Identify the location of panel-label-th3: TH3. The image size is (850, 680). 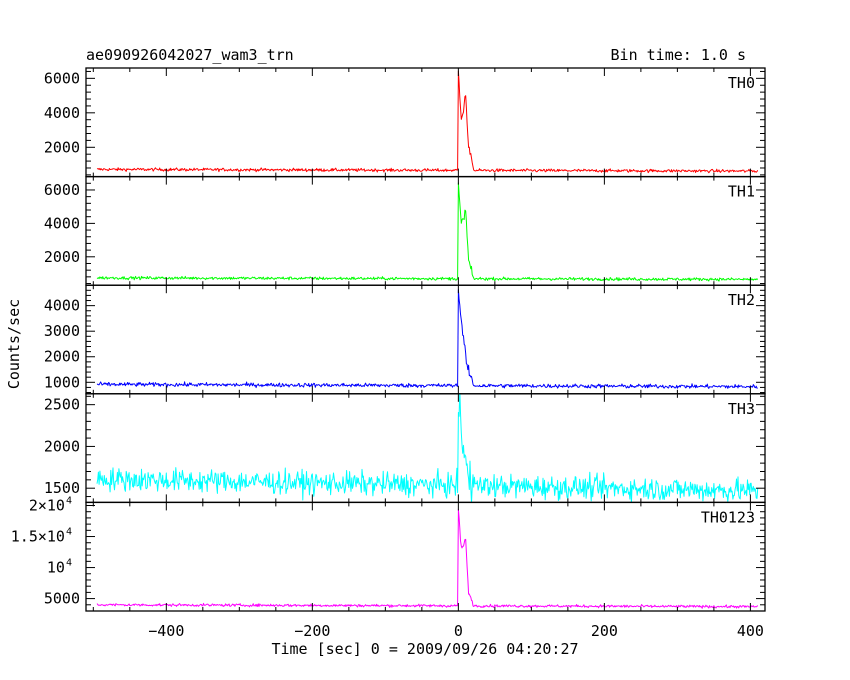
(741, 409).